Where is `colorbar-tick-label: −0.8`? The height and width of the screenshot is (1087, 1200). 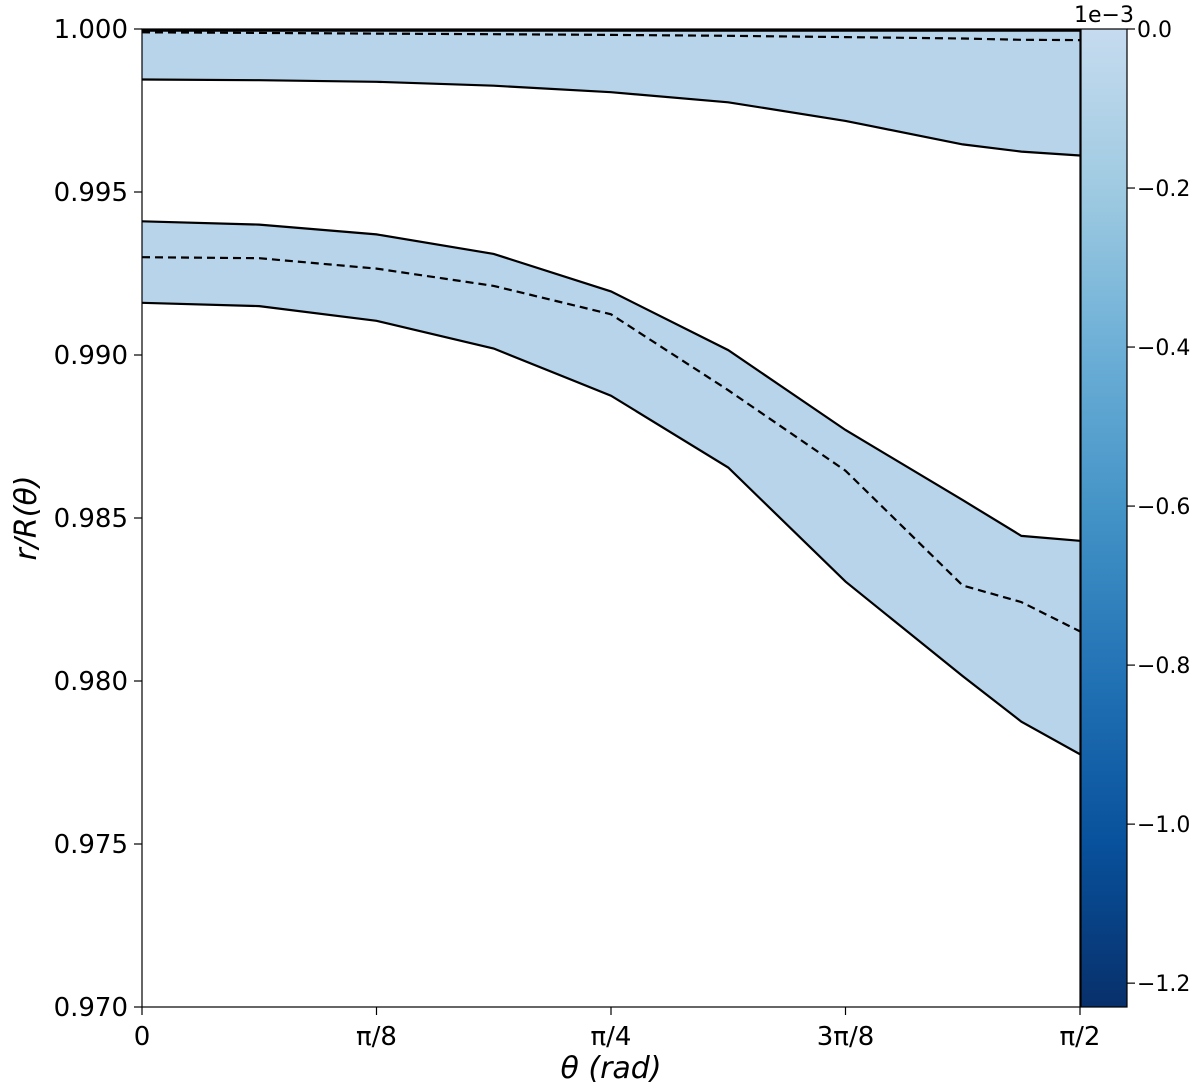 colorbar-tick-label: −0.8 is located at coordinates (1163, 666).